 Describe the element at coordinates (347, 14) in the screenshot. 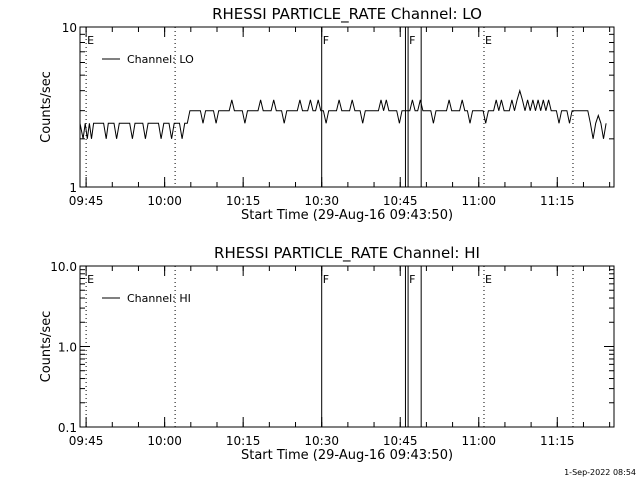

I see `chart-title: RHESSI PARTICLE_RATE Channel: LO` at that location.